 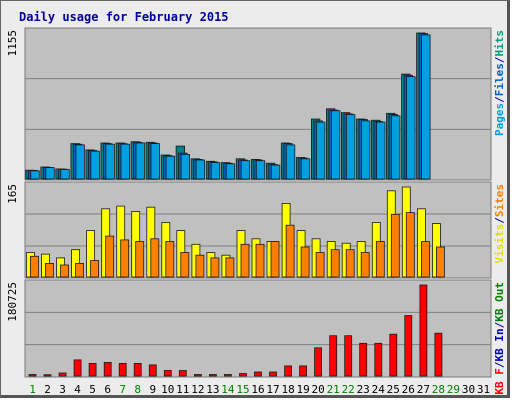 I want to click on chart-title: Daily usage for February 2015, so click(x=124, y=17).